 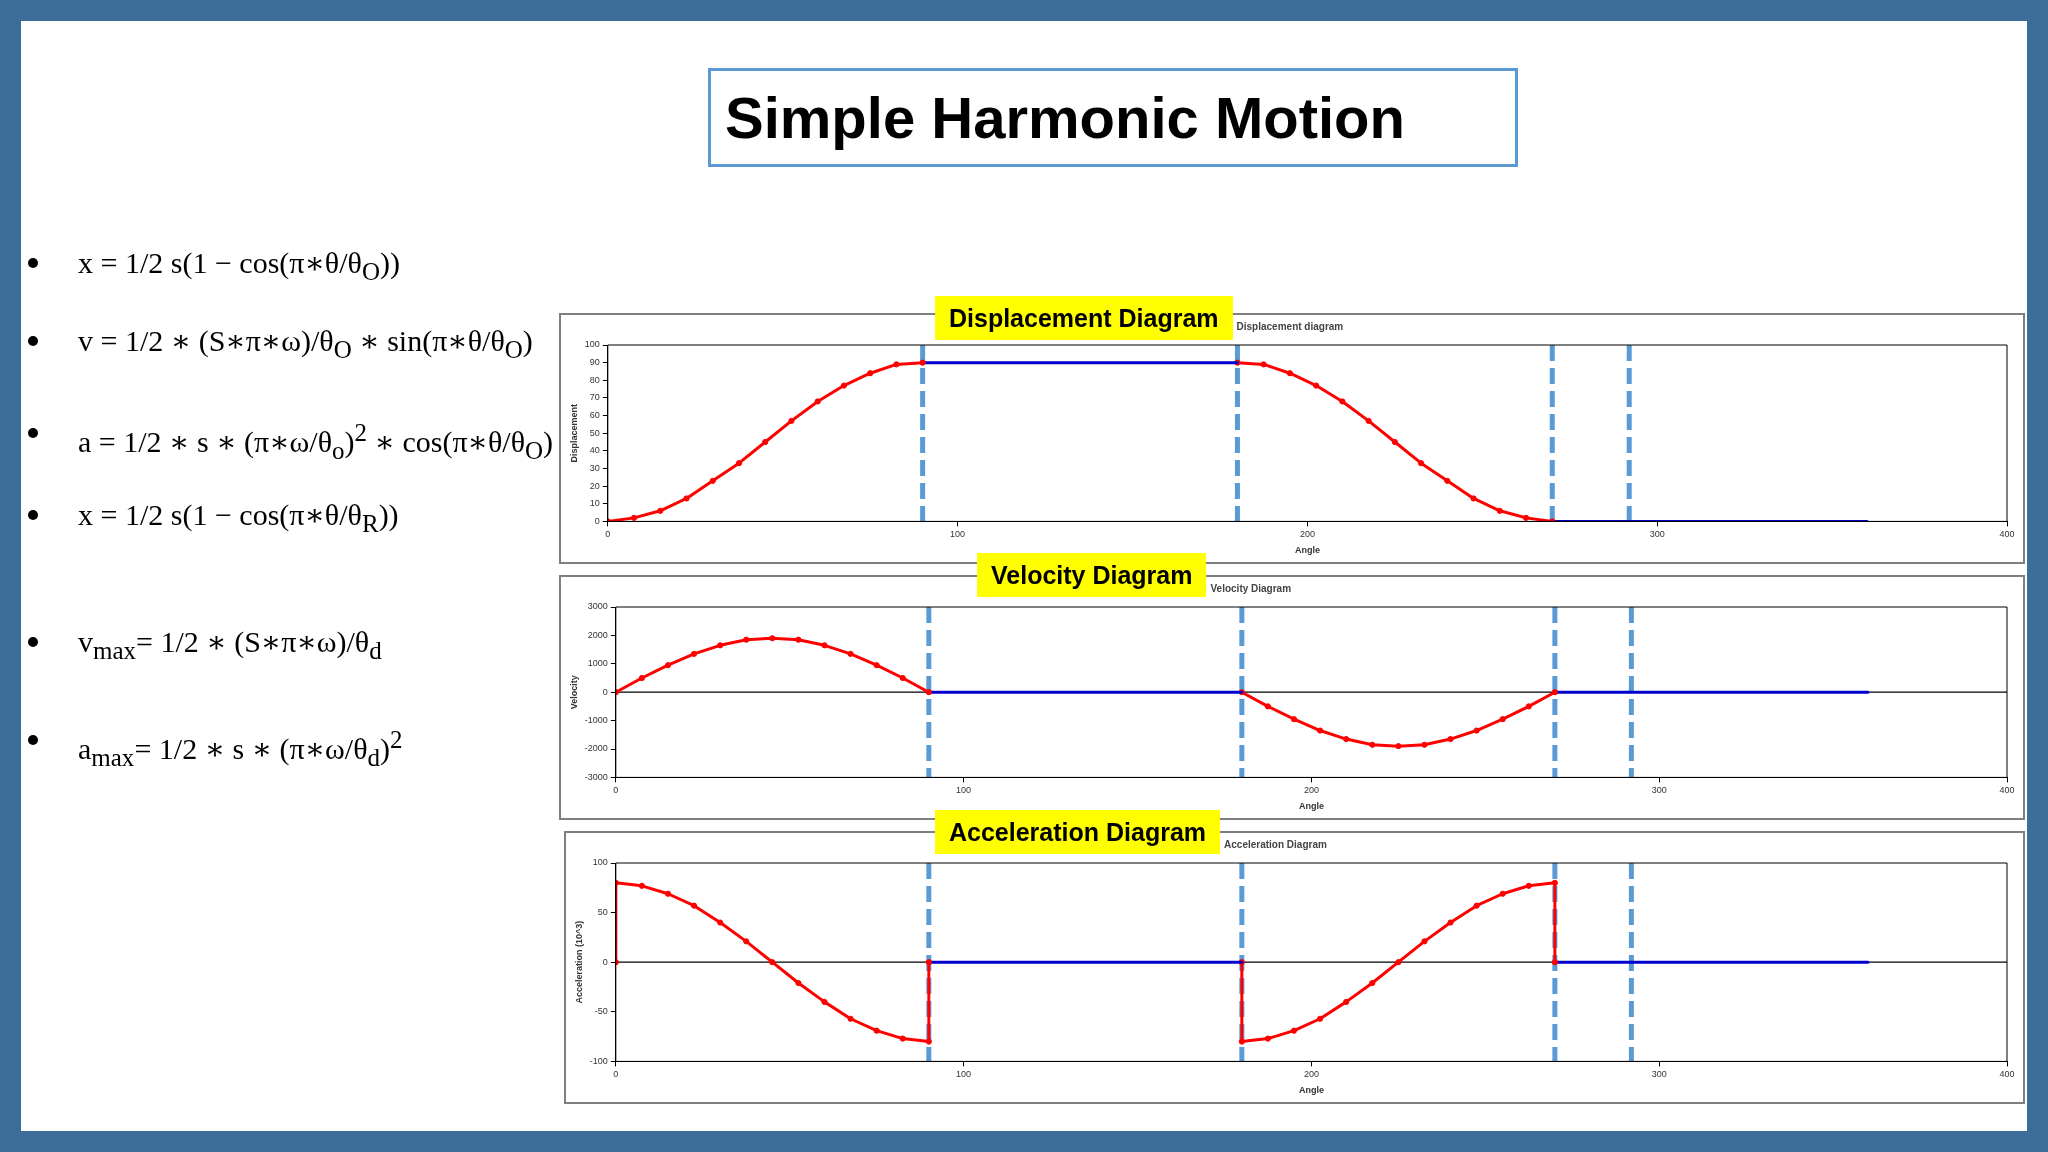 What do you see at coordinates (573, 692) in the screenshot?
I see `y-axis-title: Velocity` at bounding box center [573, 692].